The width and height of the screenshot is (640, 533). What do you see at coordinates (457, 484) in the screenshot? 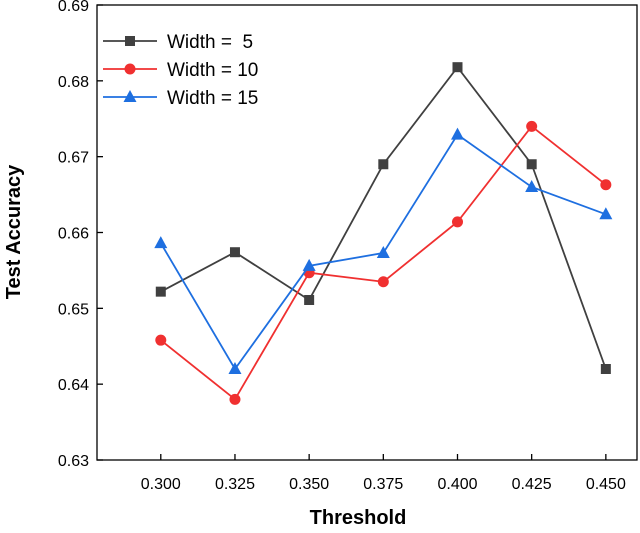
I see `x-tick-label: 0.400` at bounding box center [457, 484].